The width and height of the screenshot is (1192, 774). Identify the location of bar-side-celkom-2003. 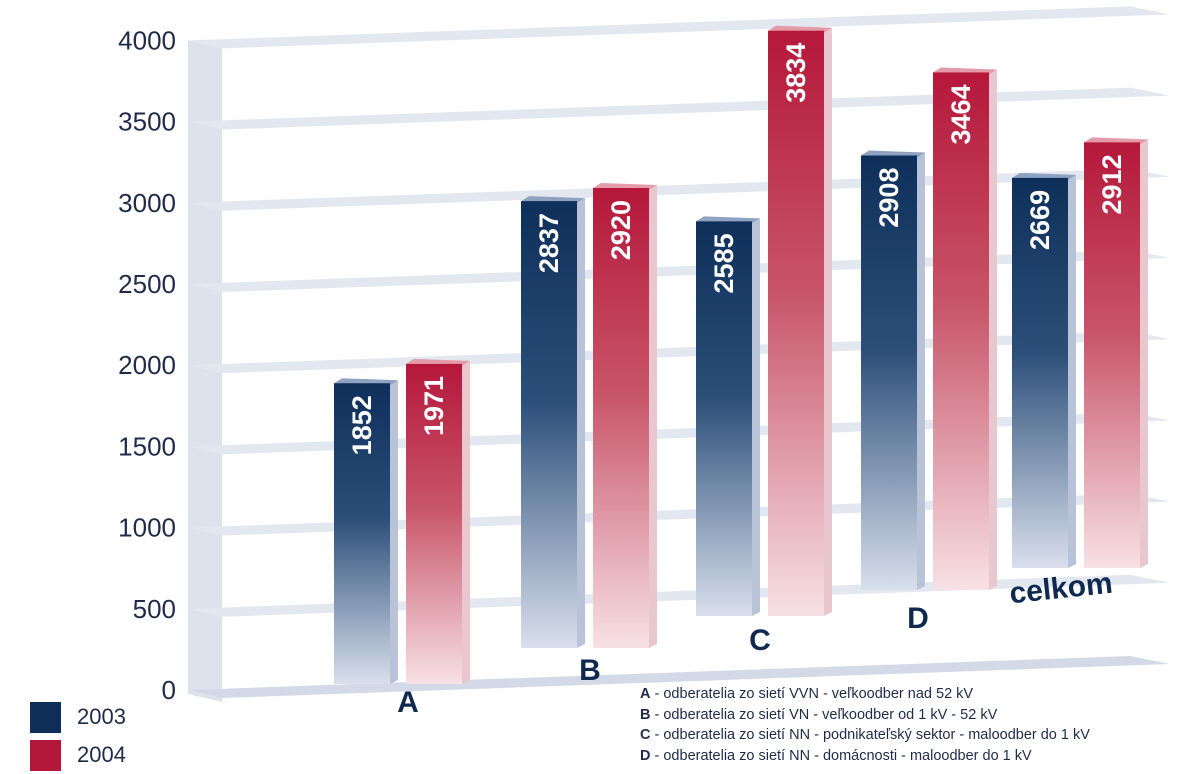
(1072, 371).